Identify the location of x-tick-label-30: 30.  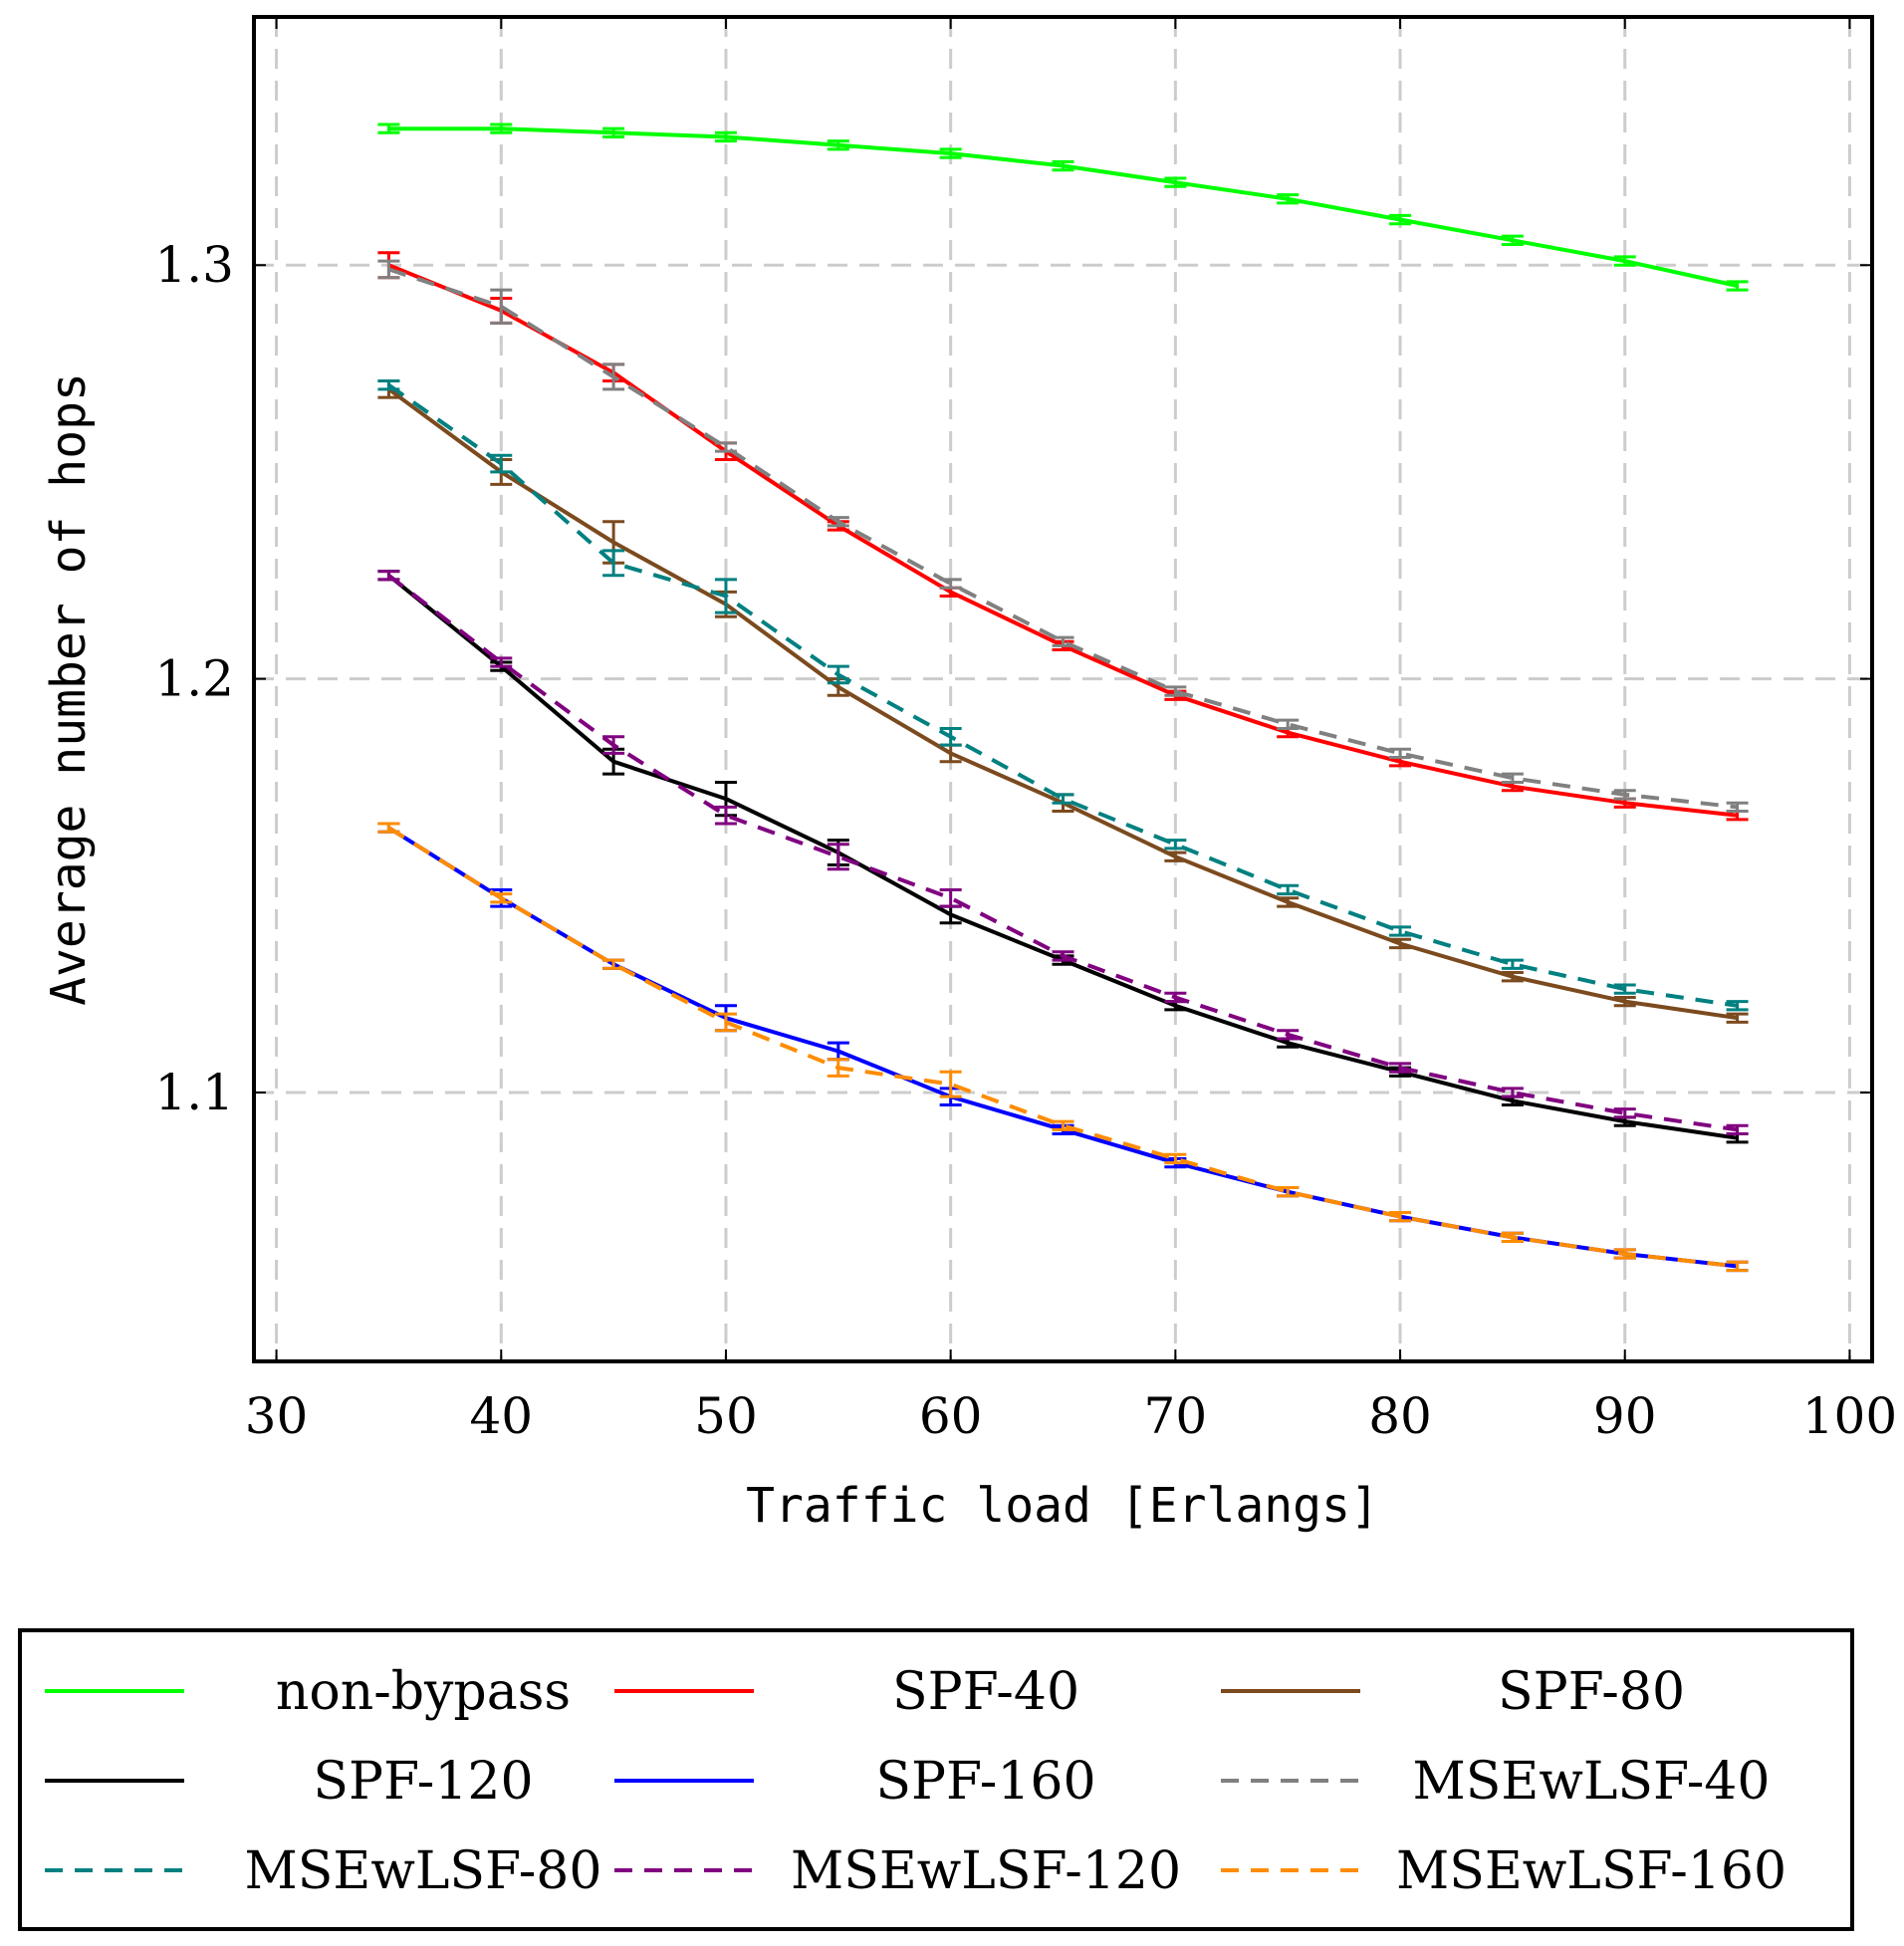
(277, 1416).